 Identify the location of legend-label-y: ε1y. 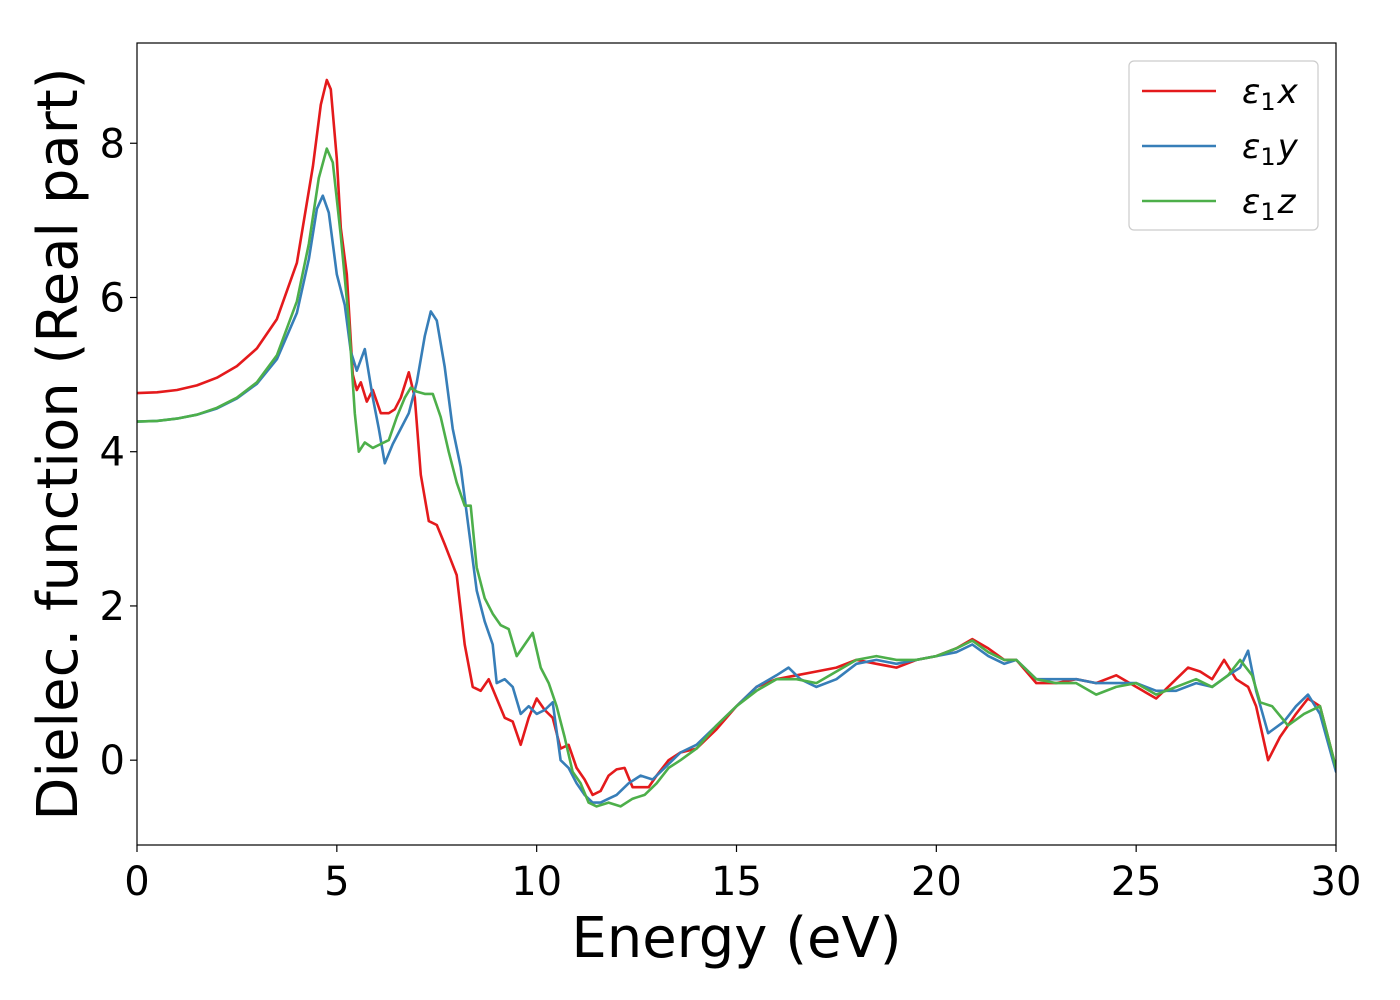
(1270, 149).